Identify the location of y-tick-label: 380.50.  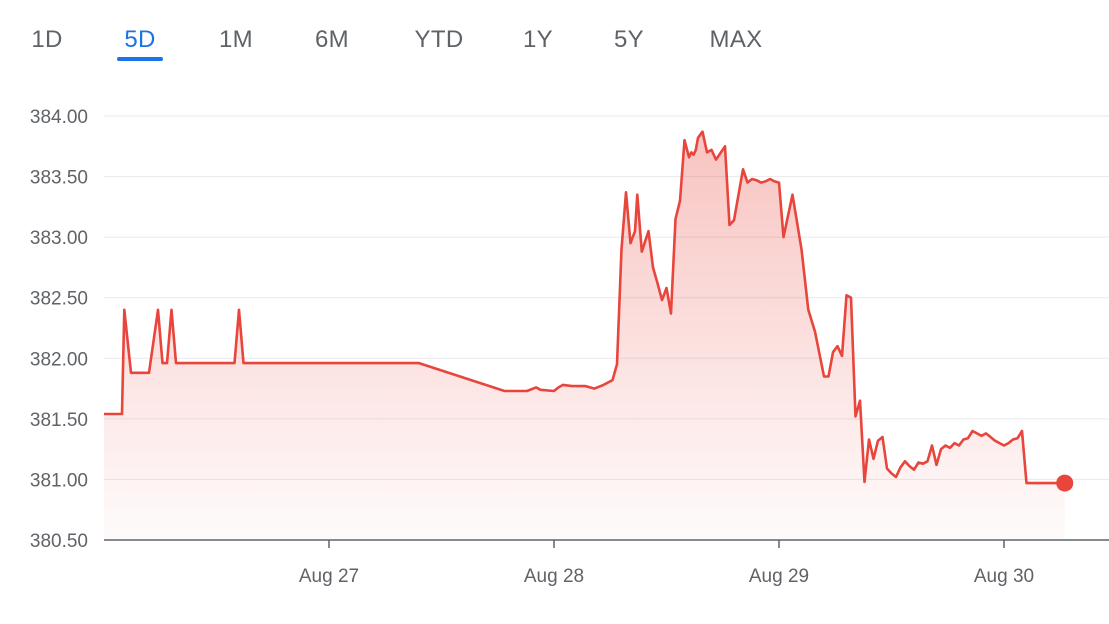
(59, 541).